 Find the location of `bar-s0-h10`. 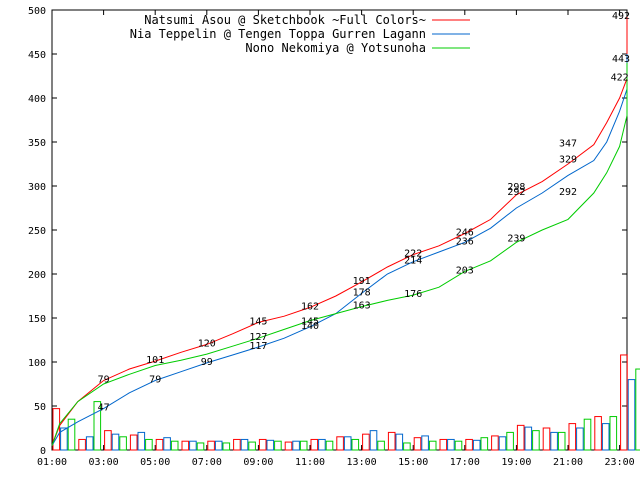

bar-s0-h10 is located at coordinates (314, 444).